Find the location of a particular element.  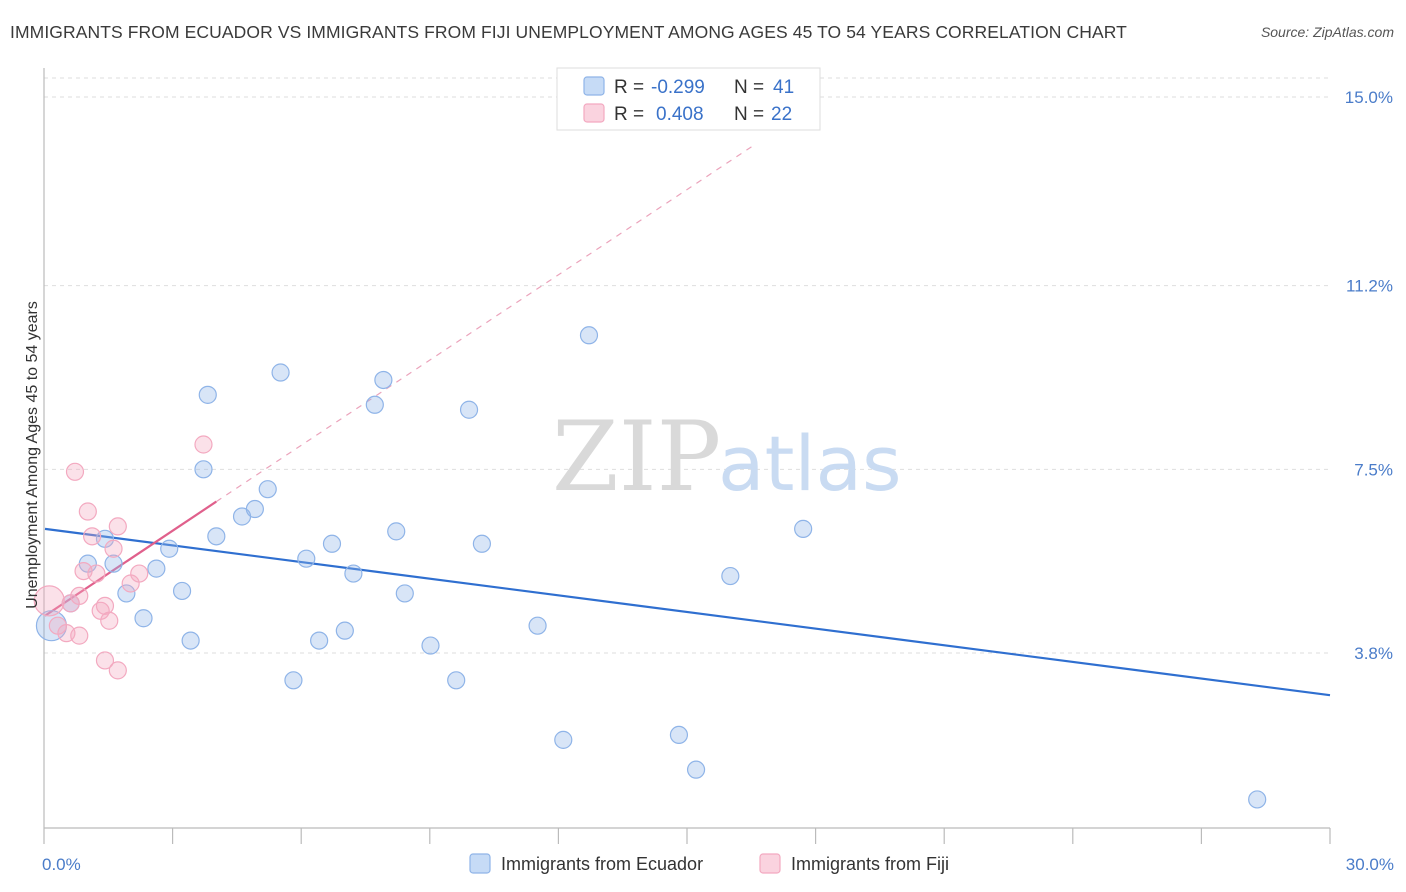

watermark: ZIP atlas is located at coordinates (727, 457).